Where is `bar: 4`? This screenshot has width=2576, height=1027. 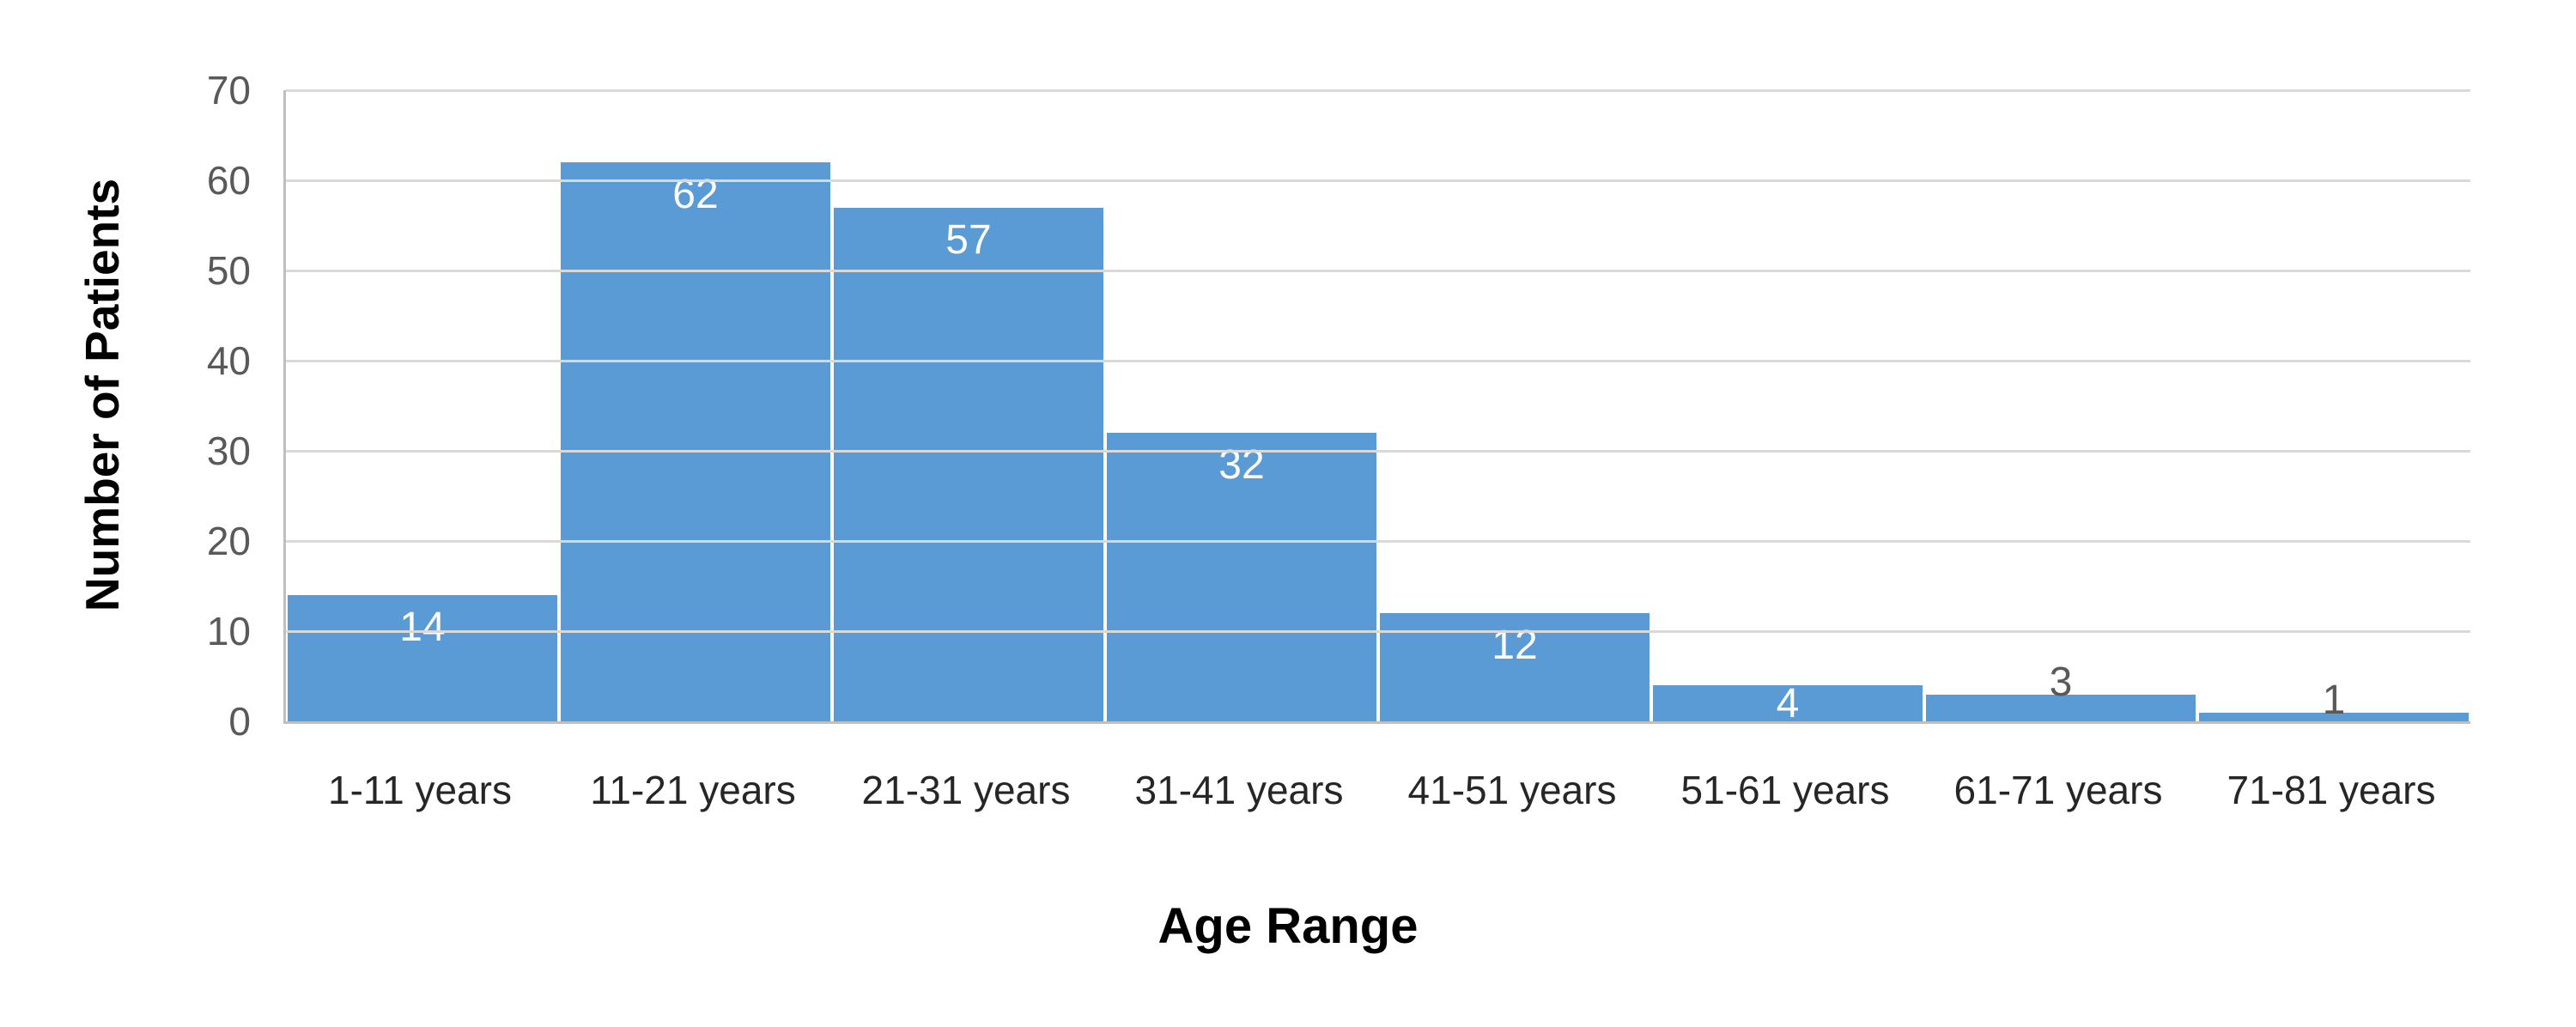 bar: 4 is located at coordinates (1788, 703).